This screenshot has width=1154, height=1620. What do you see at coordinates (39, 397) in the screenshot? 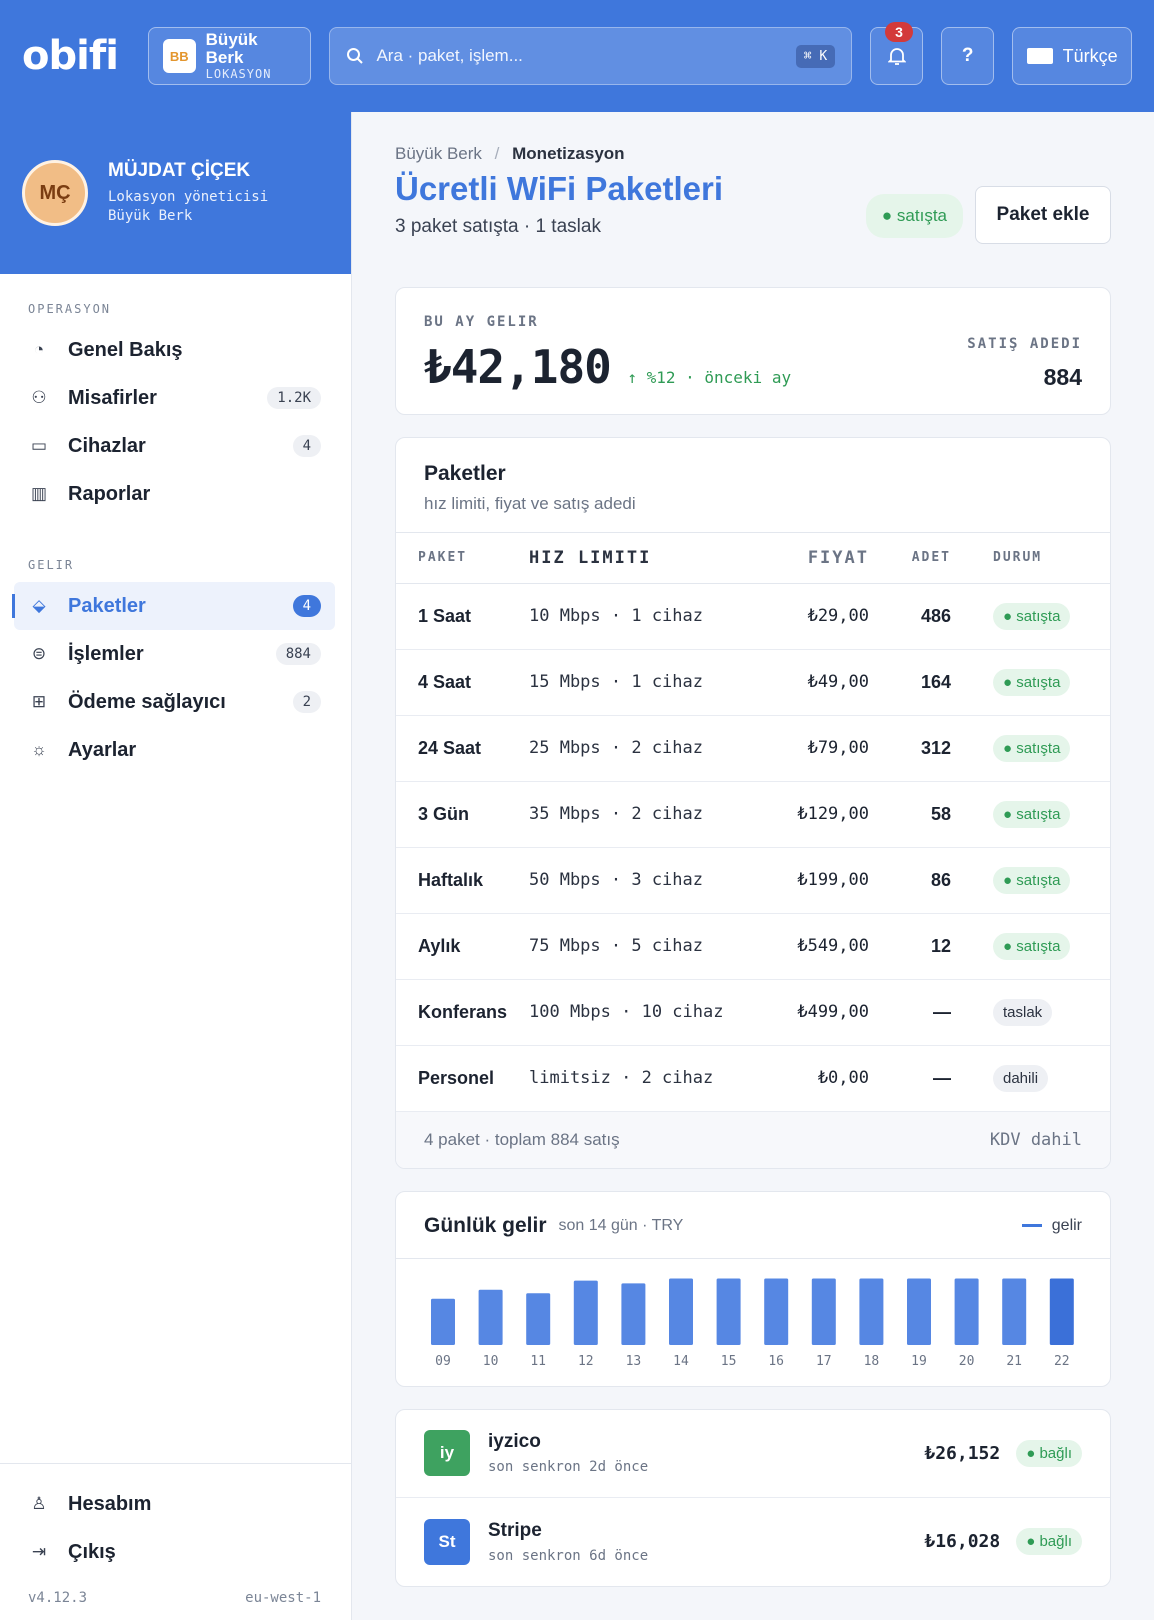
I see `users-icon: ⚇` at bounding box center [39, 397].